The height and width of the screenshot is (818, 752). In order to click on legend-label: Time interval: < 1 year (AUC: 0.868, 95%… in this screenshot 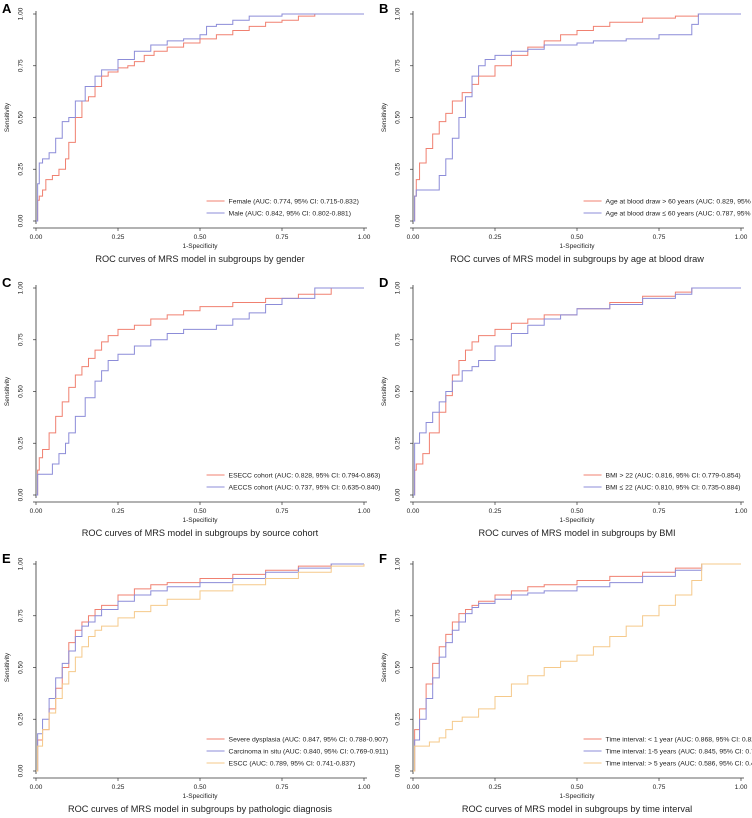, I will do `click(679, 739)`.